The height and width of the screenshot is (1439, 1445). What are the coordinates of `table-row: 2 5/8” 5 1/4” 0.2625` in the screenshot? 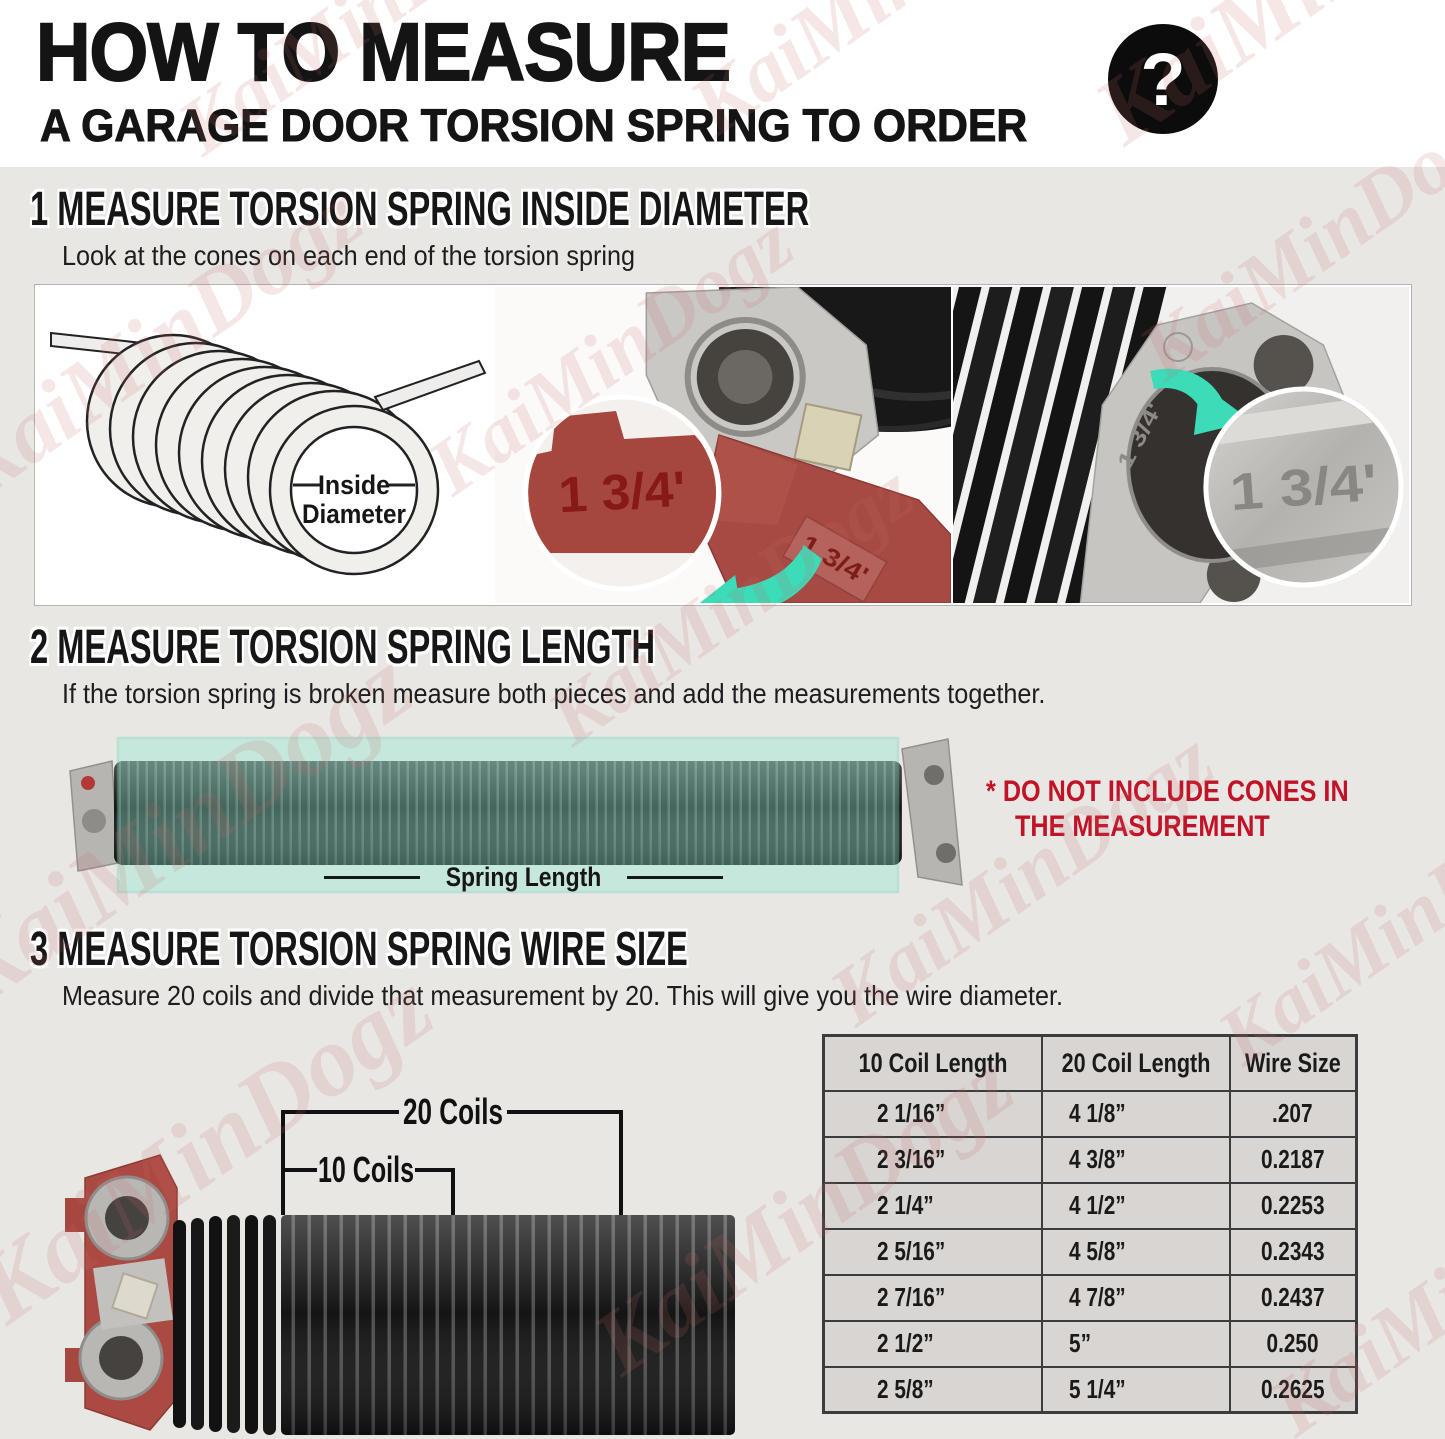 It's located at (1090, 1389).